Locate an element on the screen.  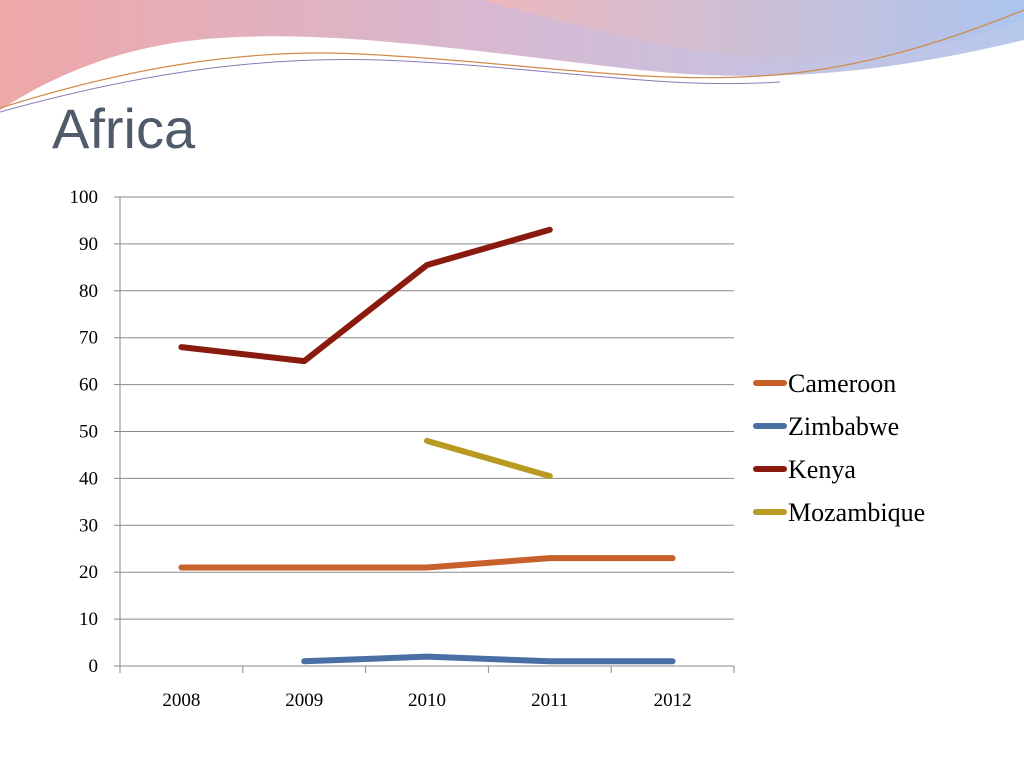
series-line-zimbabwe is located at coordinates (488, 659).